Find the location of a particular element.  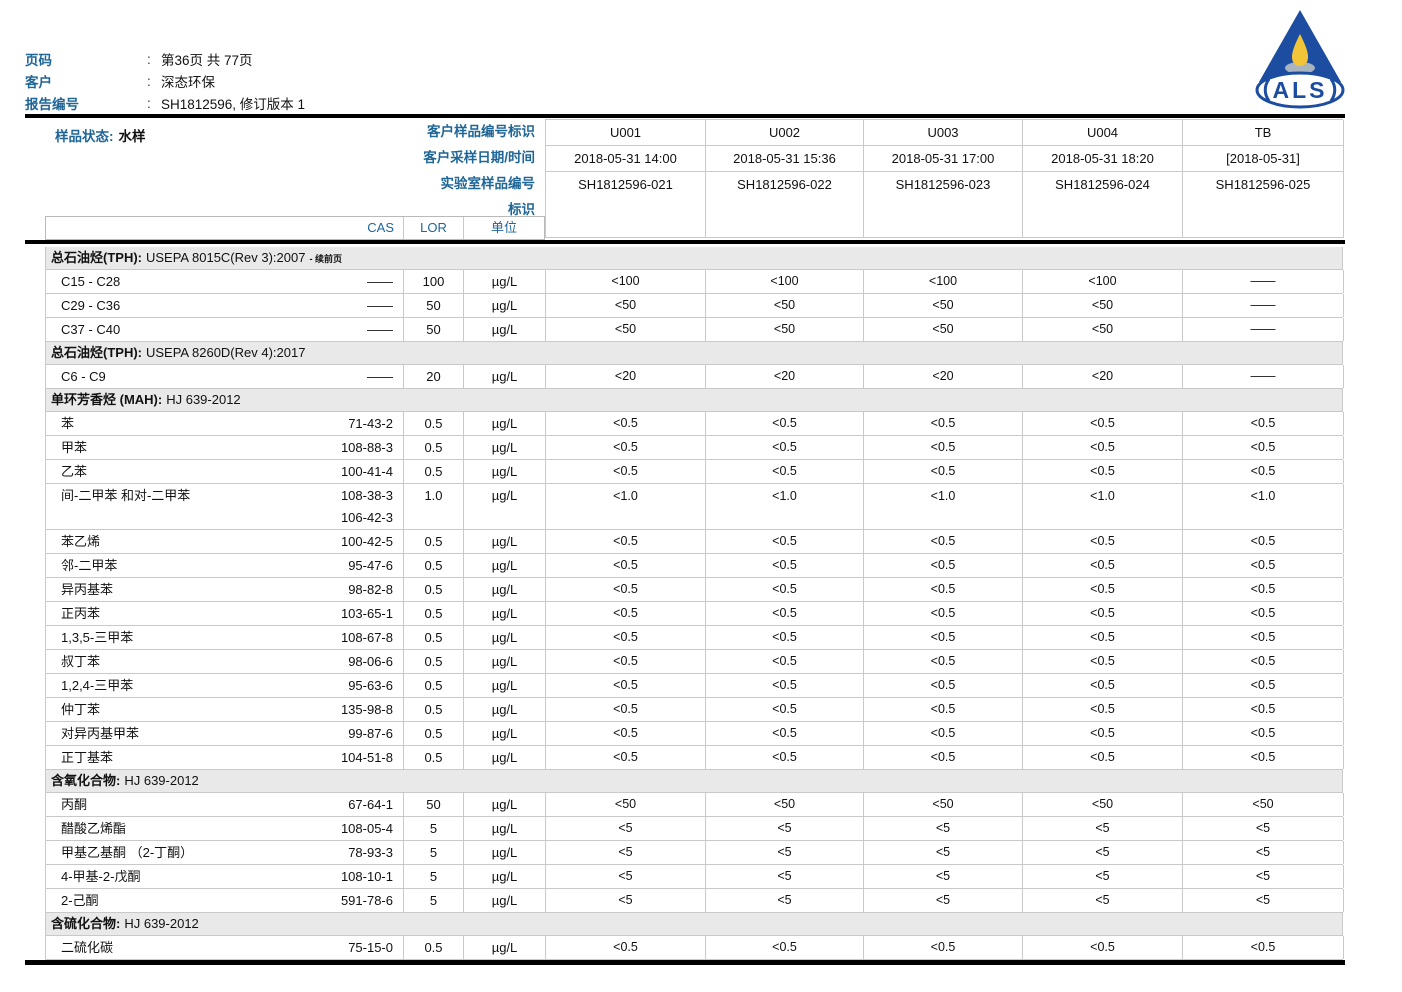

result-value: <100 is located at coordinates (626, 281).